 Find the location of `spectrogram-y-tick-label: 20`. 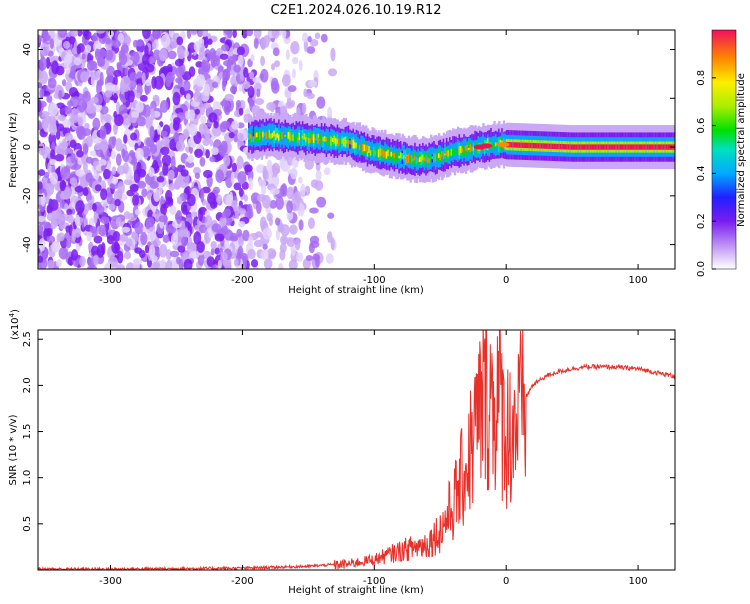

spectrogram-y-tick-label: 20 is located at coordinates (27, 98).